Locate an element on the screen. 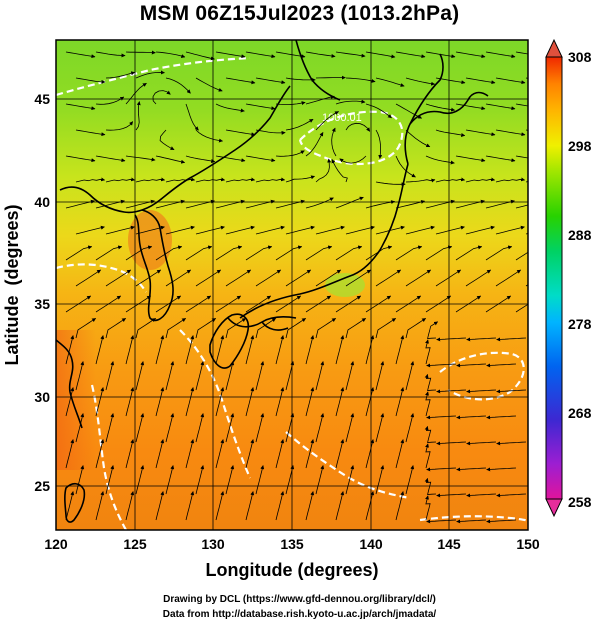 The width and height of the screenshot is (599, 625). x-tick-label: 135 is located at coordinates (292, 544).